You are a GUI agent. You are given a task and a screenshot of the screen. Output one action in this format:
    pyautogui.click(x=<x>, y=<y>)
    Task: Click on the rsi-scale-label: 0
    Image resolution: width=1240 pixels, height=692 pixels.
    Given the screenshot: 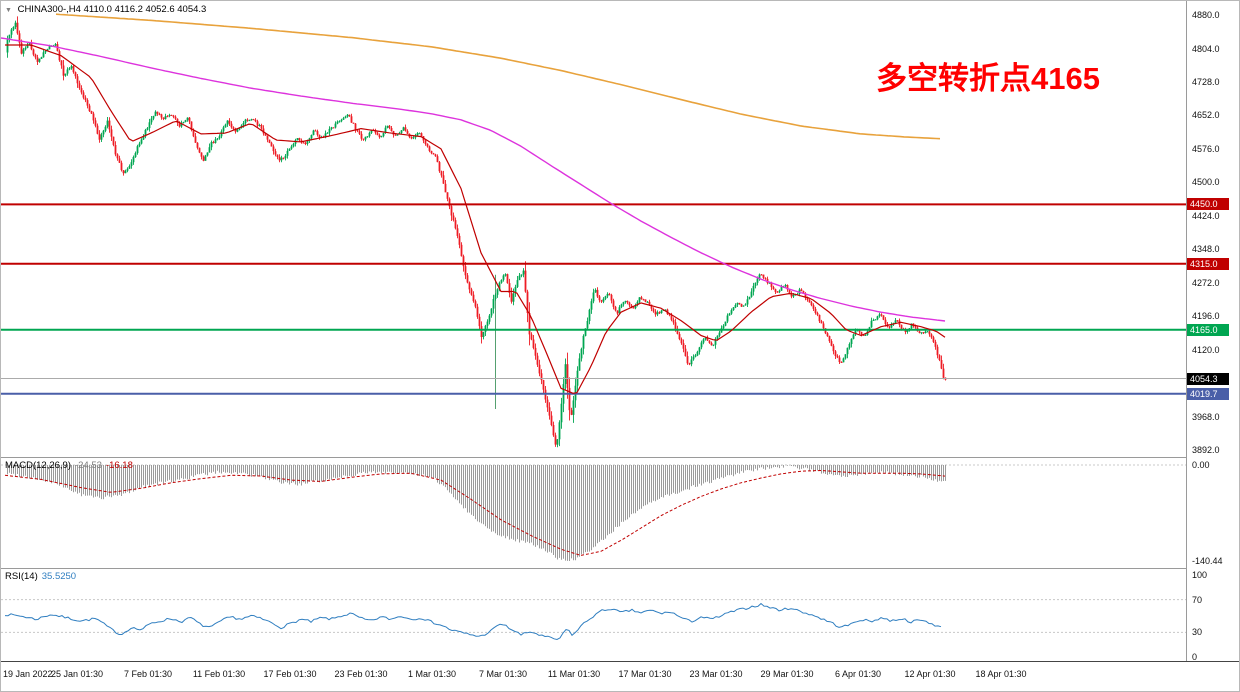 What is the action you would take?
    pyautogui.click(x=1195, y=657)
    